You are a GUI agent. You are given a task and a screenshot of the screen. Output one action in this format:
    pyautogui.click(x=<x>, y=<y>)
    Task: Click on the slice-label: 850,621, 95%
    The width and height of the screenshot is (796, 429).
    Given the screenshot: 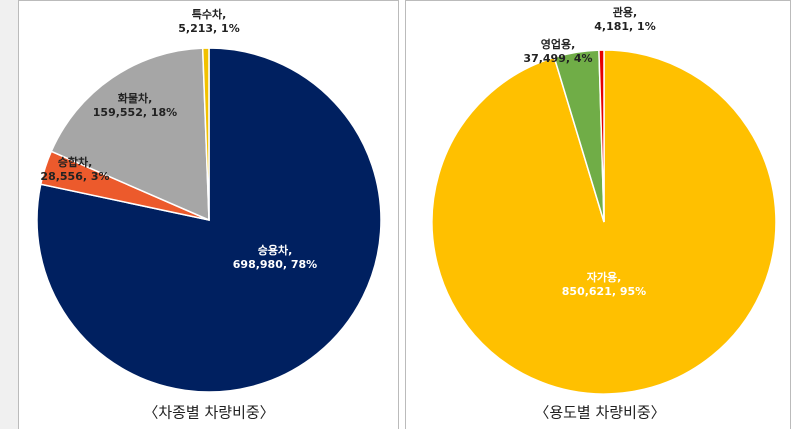 What is the action you would take?
    pyautogui.click(x=604, y=291)
    